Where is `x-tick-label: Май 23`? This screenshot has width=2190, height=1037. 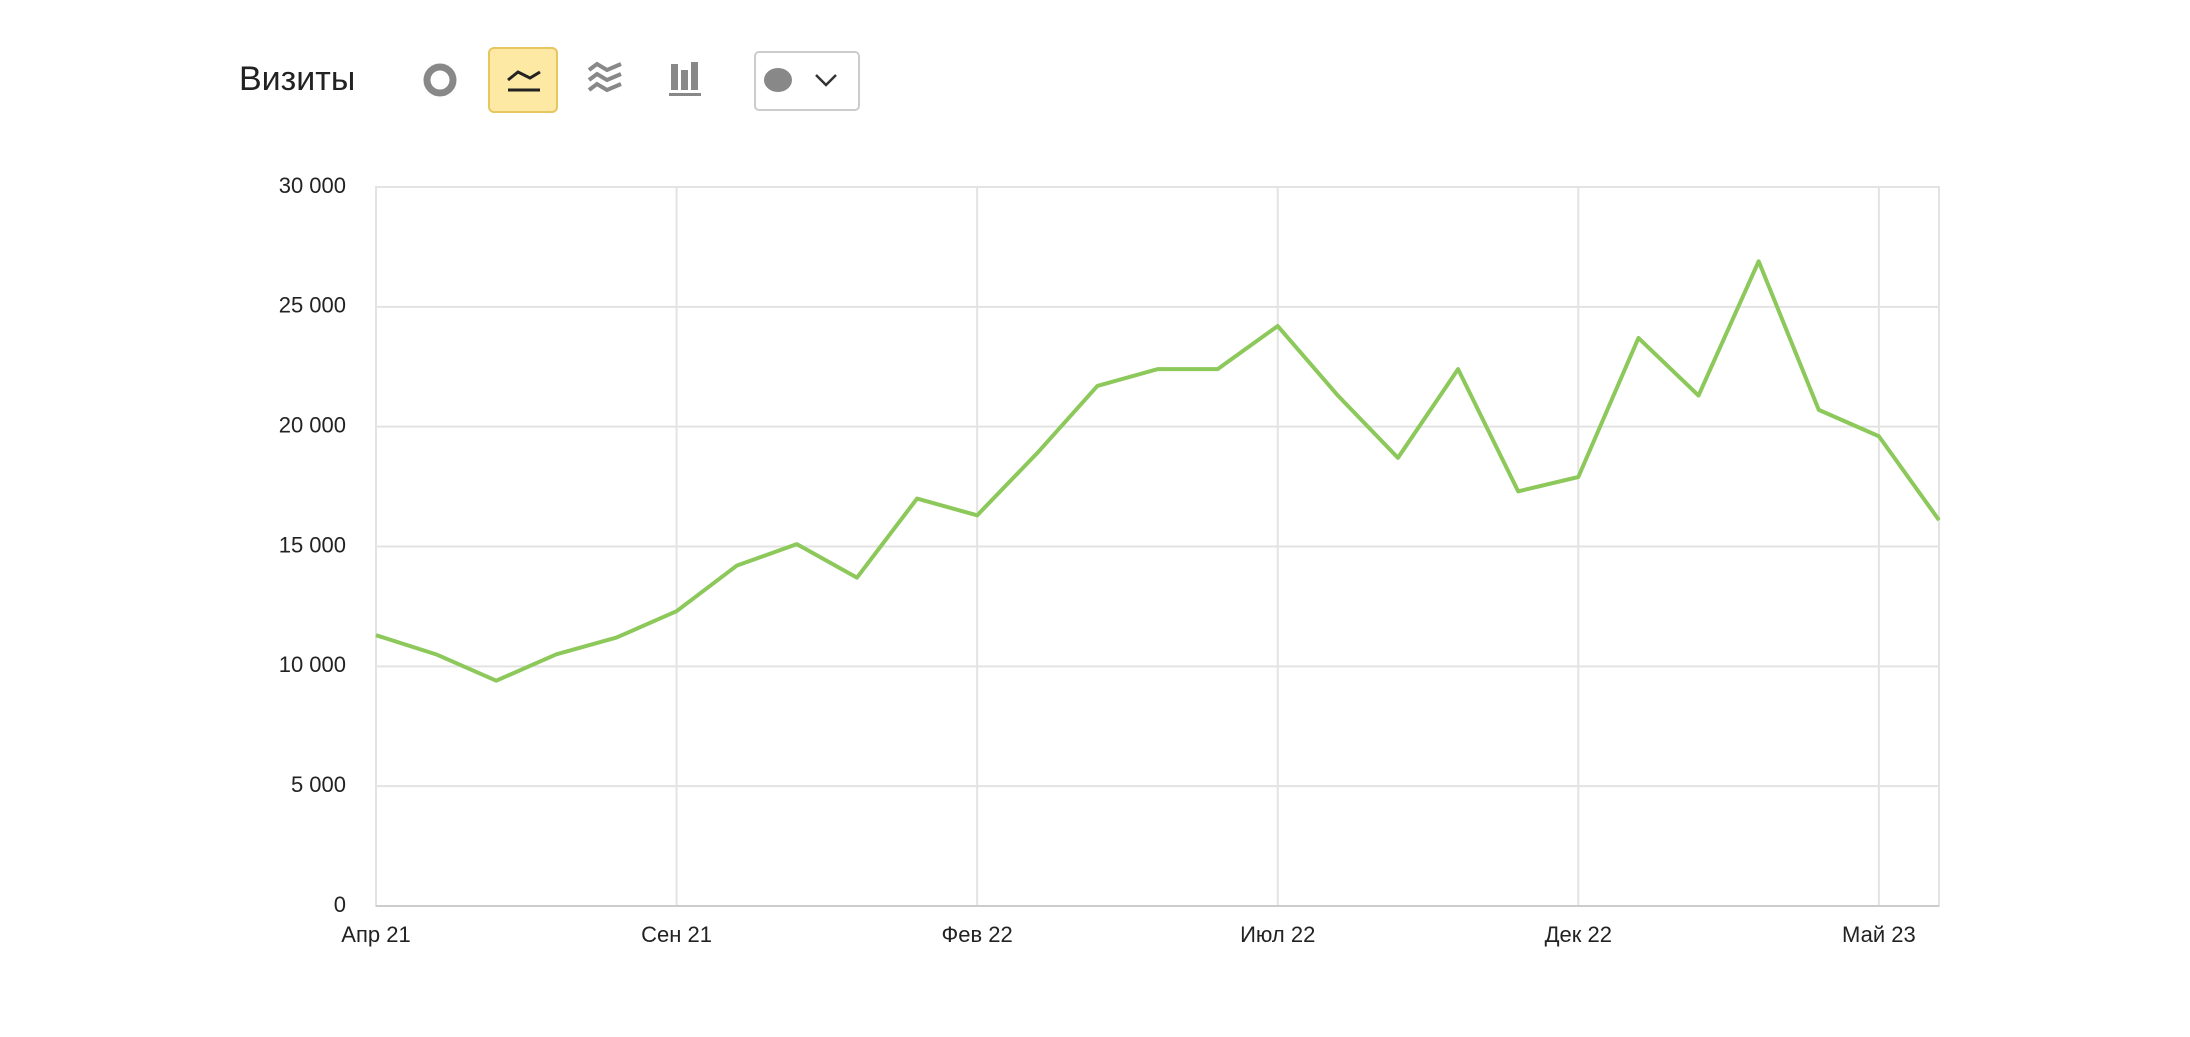 x-tick-label: Май 23 is located at coordinates (1879, 934).